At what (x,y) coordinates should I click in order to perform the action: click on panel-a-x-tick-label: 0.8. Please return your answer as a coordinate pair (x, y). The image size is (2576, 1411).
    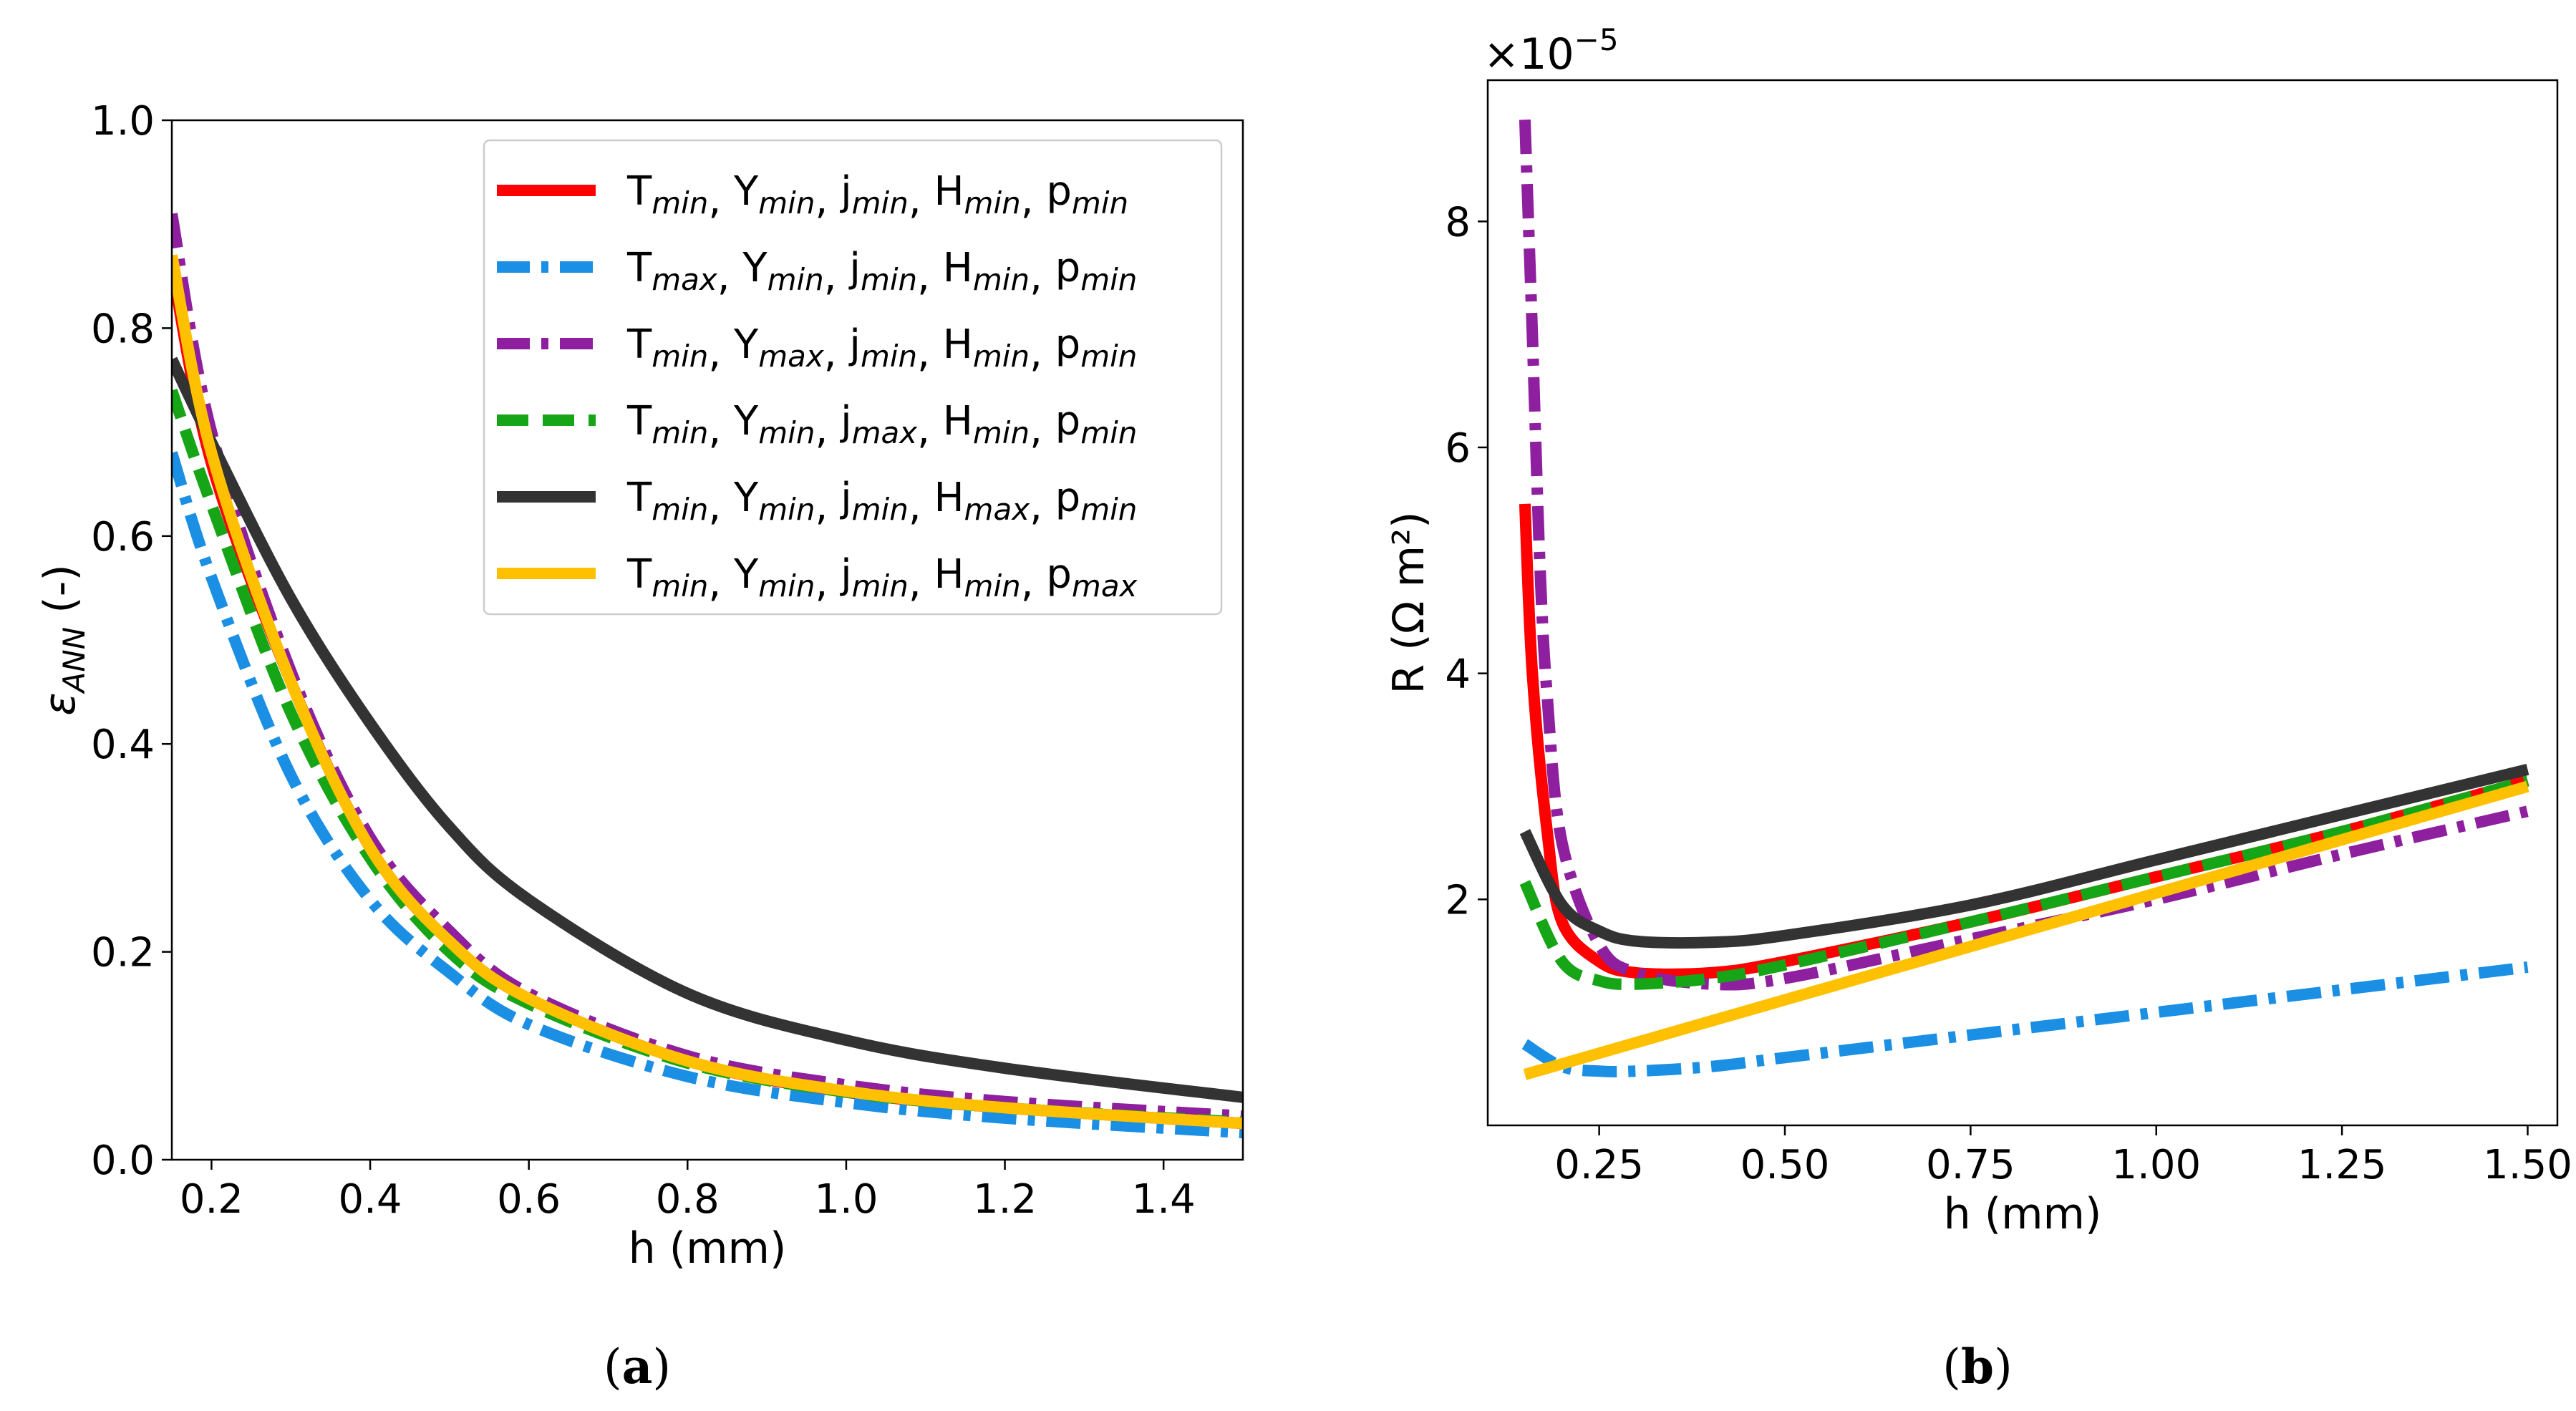
    Looking at the image, I should click on (688, 1199).